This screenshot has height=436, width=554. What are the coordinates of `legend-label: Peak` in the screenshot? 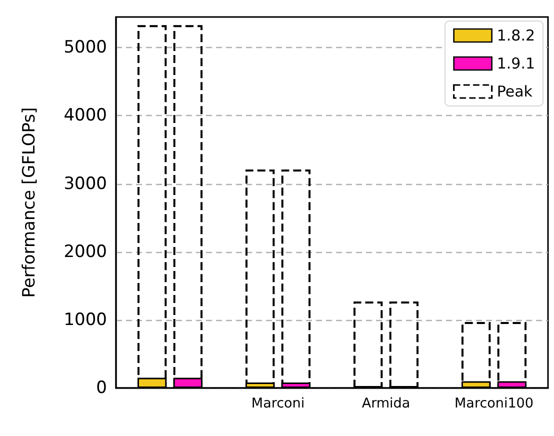 It's located at (514, 91).